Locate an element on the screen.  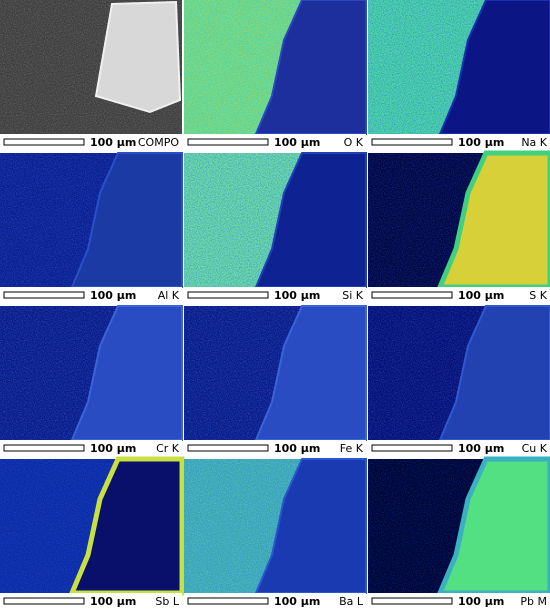
map-label: COMPO is located at coordinates (158, 142).